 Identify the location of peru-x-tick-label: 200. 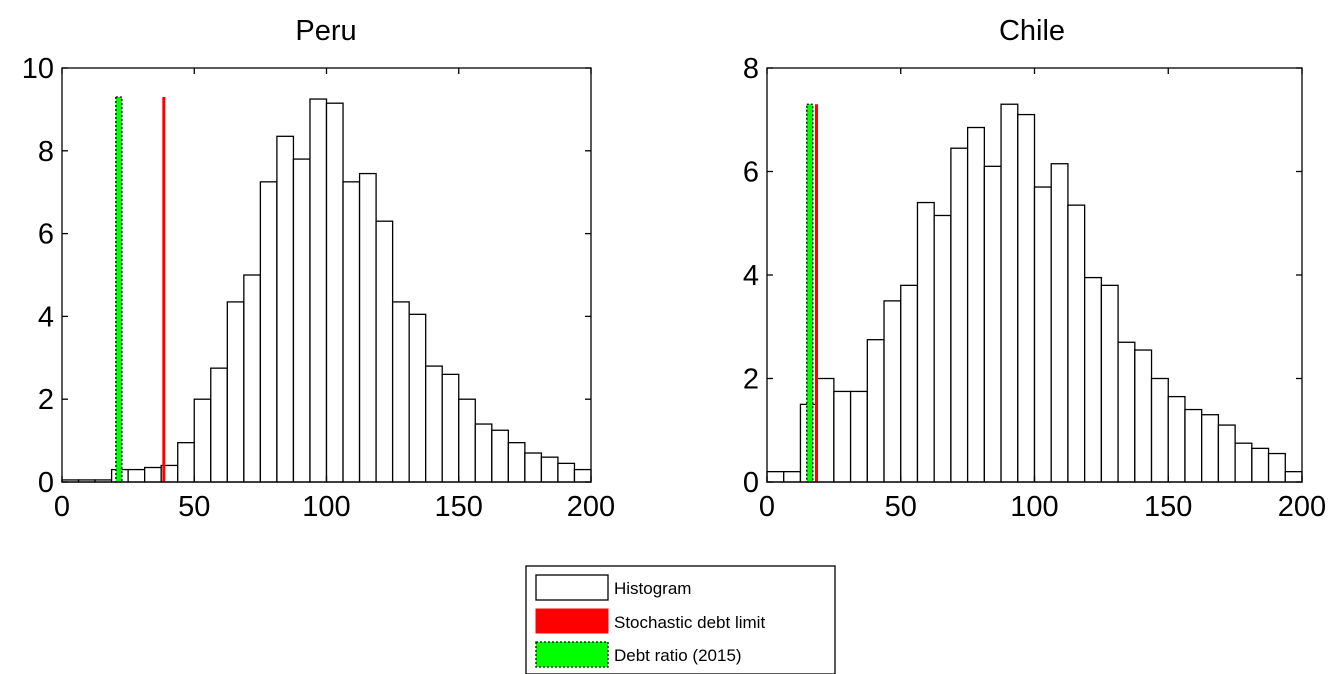
(591, 507).